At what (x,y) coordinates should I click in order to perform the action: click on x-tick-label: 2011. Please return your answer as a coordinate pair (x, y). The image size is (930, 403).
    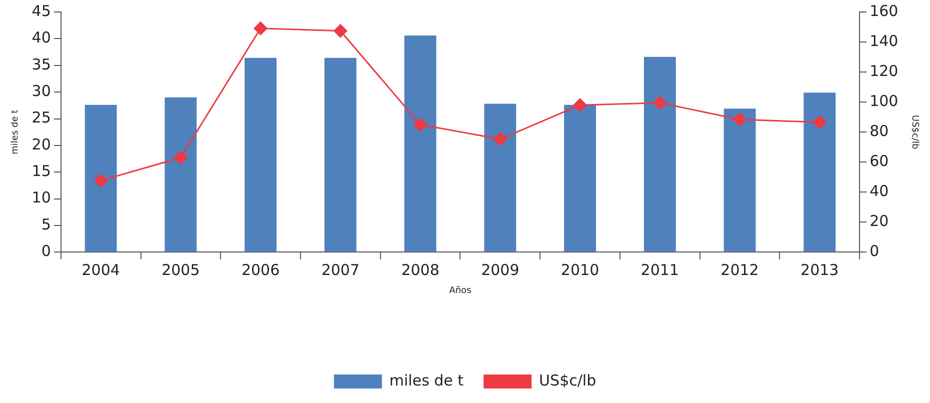
    Looking at the image, I should click on (659, 270).